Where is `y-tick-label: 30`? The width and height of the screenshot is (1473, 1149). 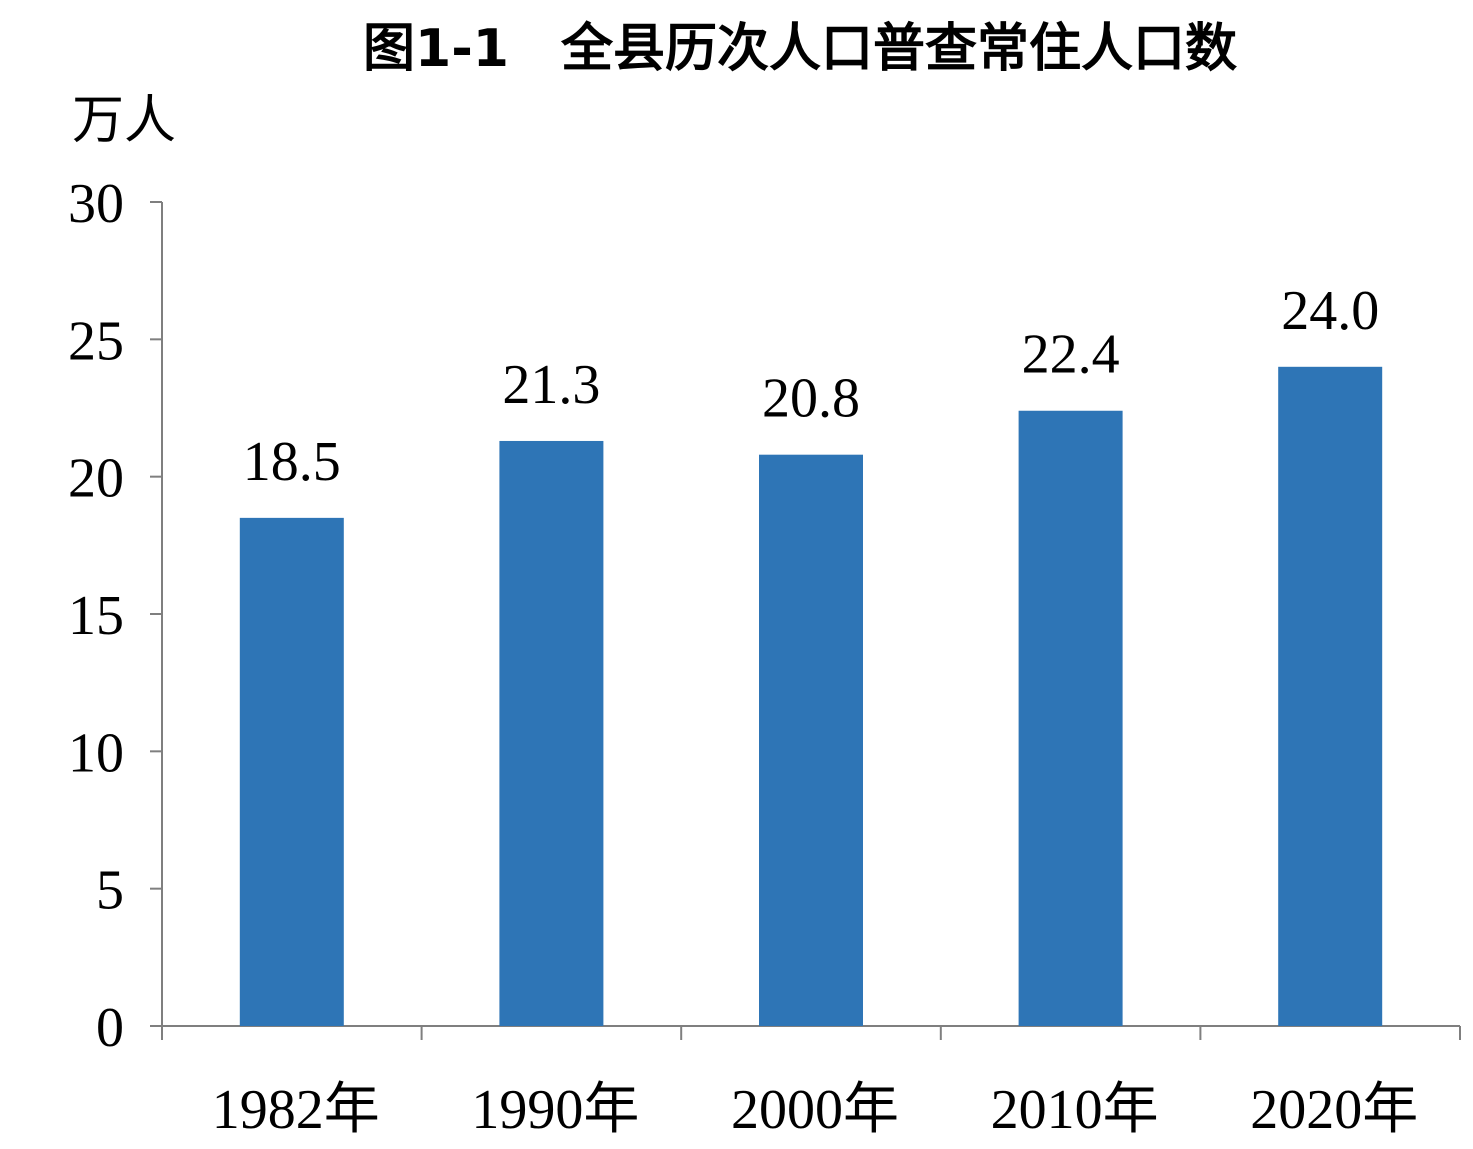
y-tick-label: 30 is located at coordinates (96, 204).